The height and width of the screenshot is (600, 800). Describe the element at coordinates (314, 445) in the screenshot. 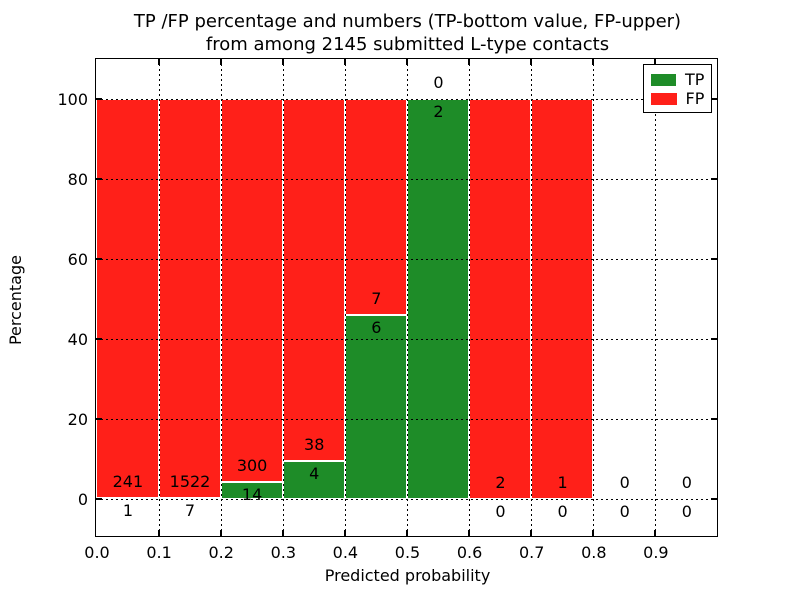

I see `annotation-fp-3: 38` at that location.